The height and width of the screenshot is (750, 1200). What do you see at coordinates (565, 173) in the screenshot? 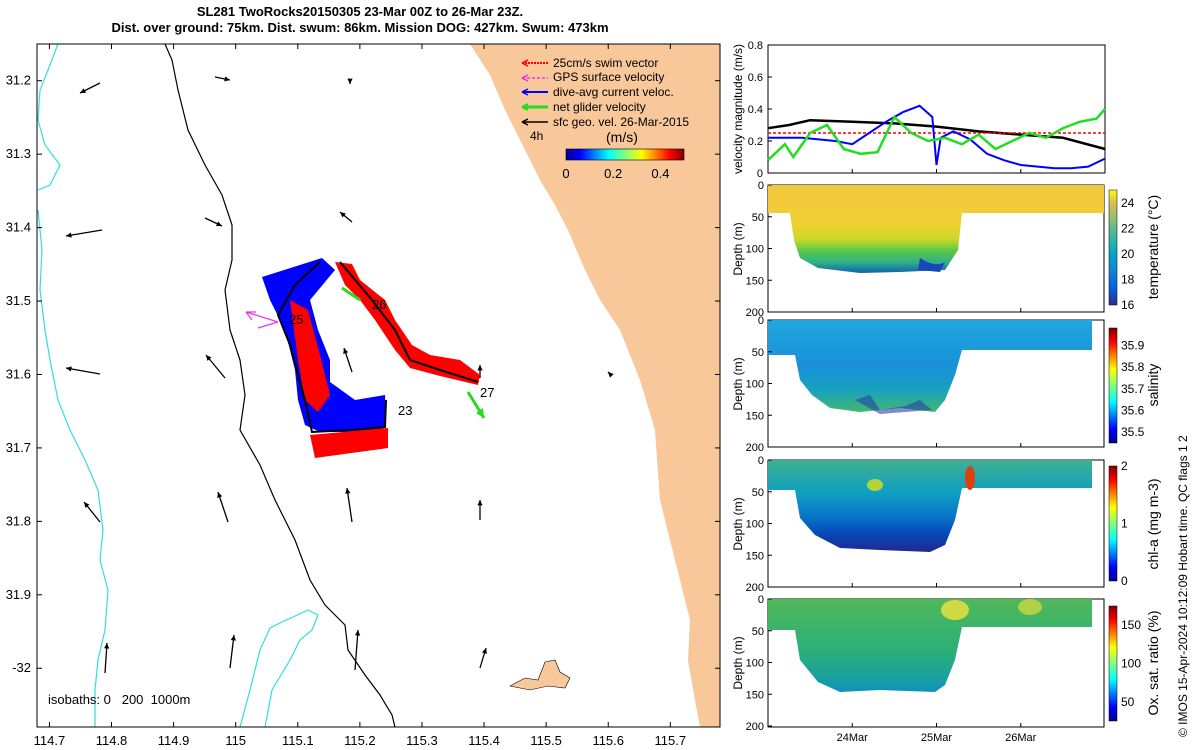
I see `map-colorbar-tick: 0` at bounding box center [565, 173].